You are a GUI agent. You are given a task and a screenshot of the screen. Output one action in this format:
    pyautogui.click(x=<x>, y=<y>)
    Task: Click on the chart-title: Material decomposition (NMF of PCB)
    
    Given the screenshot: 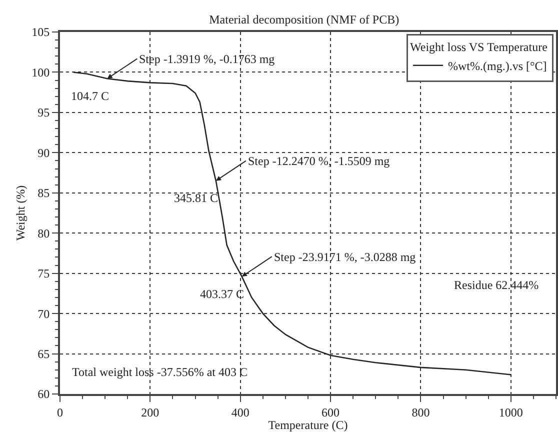 What is the action you would take?
    pyautogui.click(x=304, y=19)
    